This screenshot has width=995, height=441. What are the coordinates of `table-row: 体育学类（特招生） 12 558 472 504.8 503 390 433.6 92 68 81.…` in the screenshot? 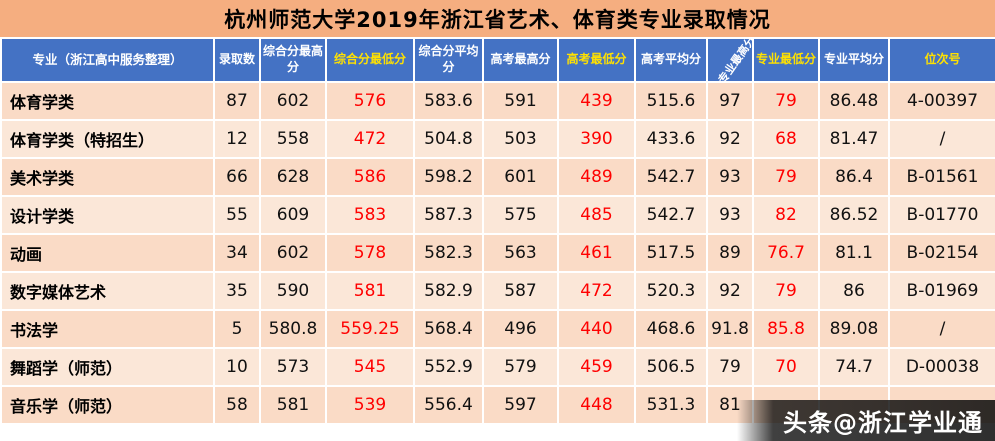 It's located at (497, 139).